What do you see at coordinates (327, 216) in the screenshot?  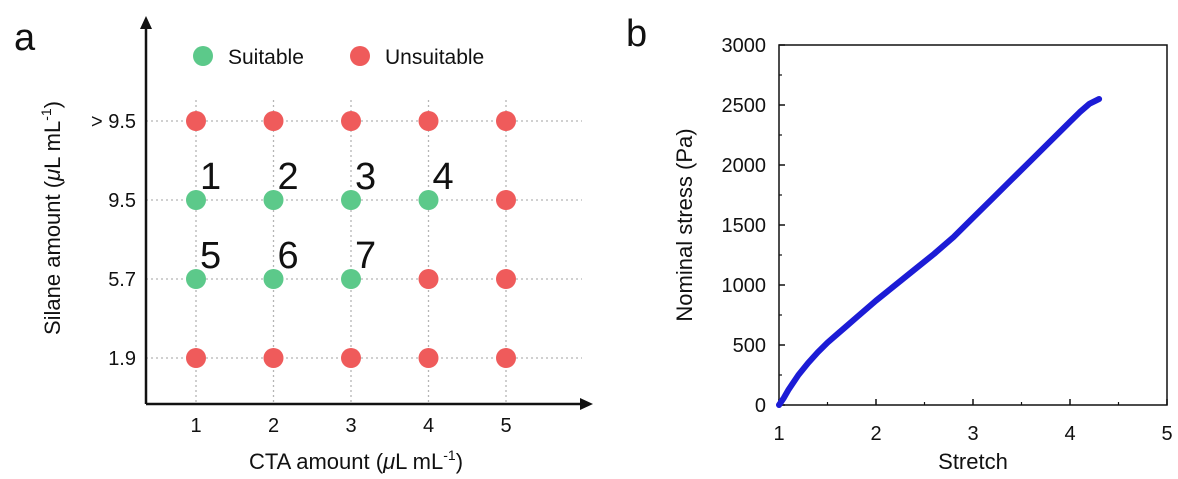 I see `panel-a-point-labels: 5 6 7 1 2 3 4` at bounding box center [327, 216].